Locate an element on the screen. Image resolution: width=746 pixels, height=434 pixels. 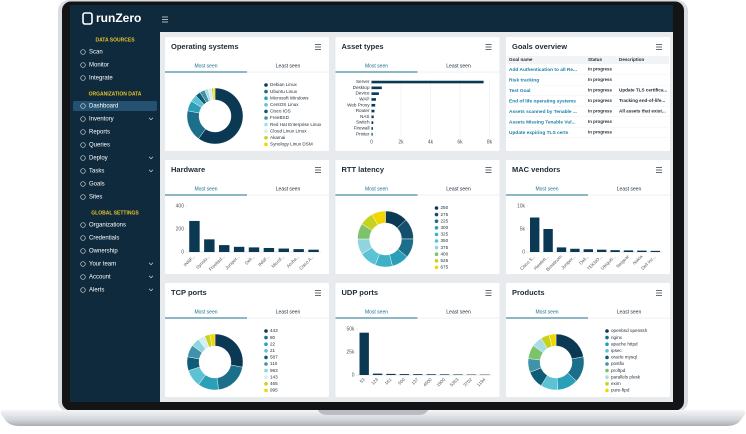
nav-label: Monitor is located at coordinates (99, 66).